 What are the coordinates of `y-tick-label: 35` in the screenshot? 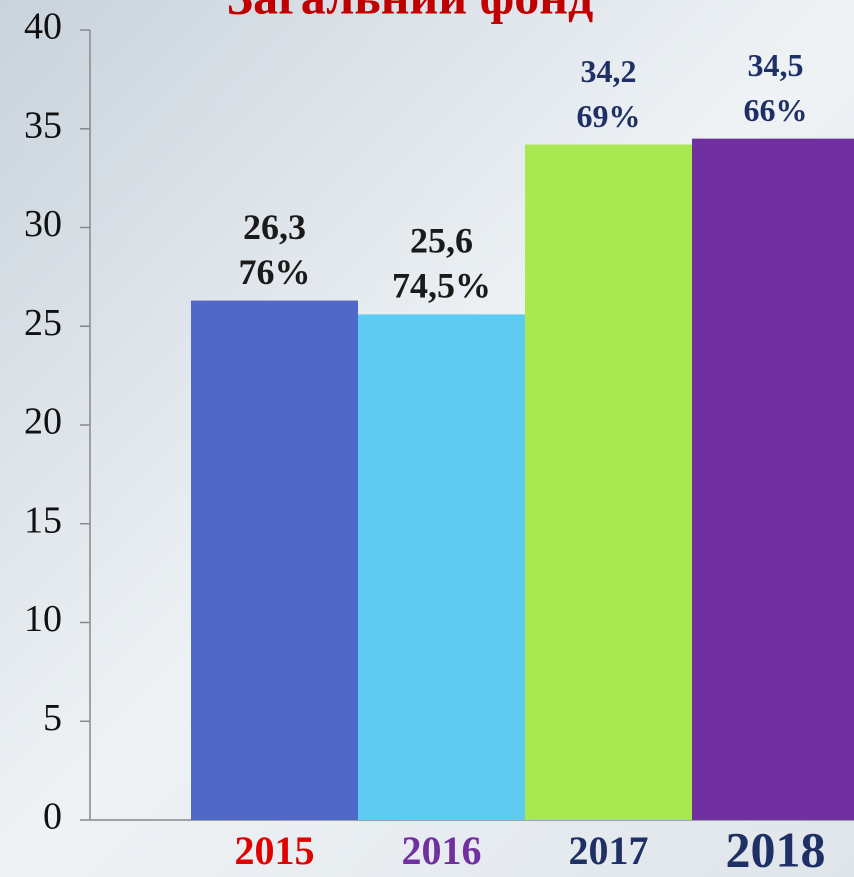 It's located at (43, 125).